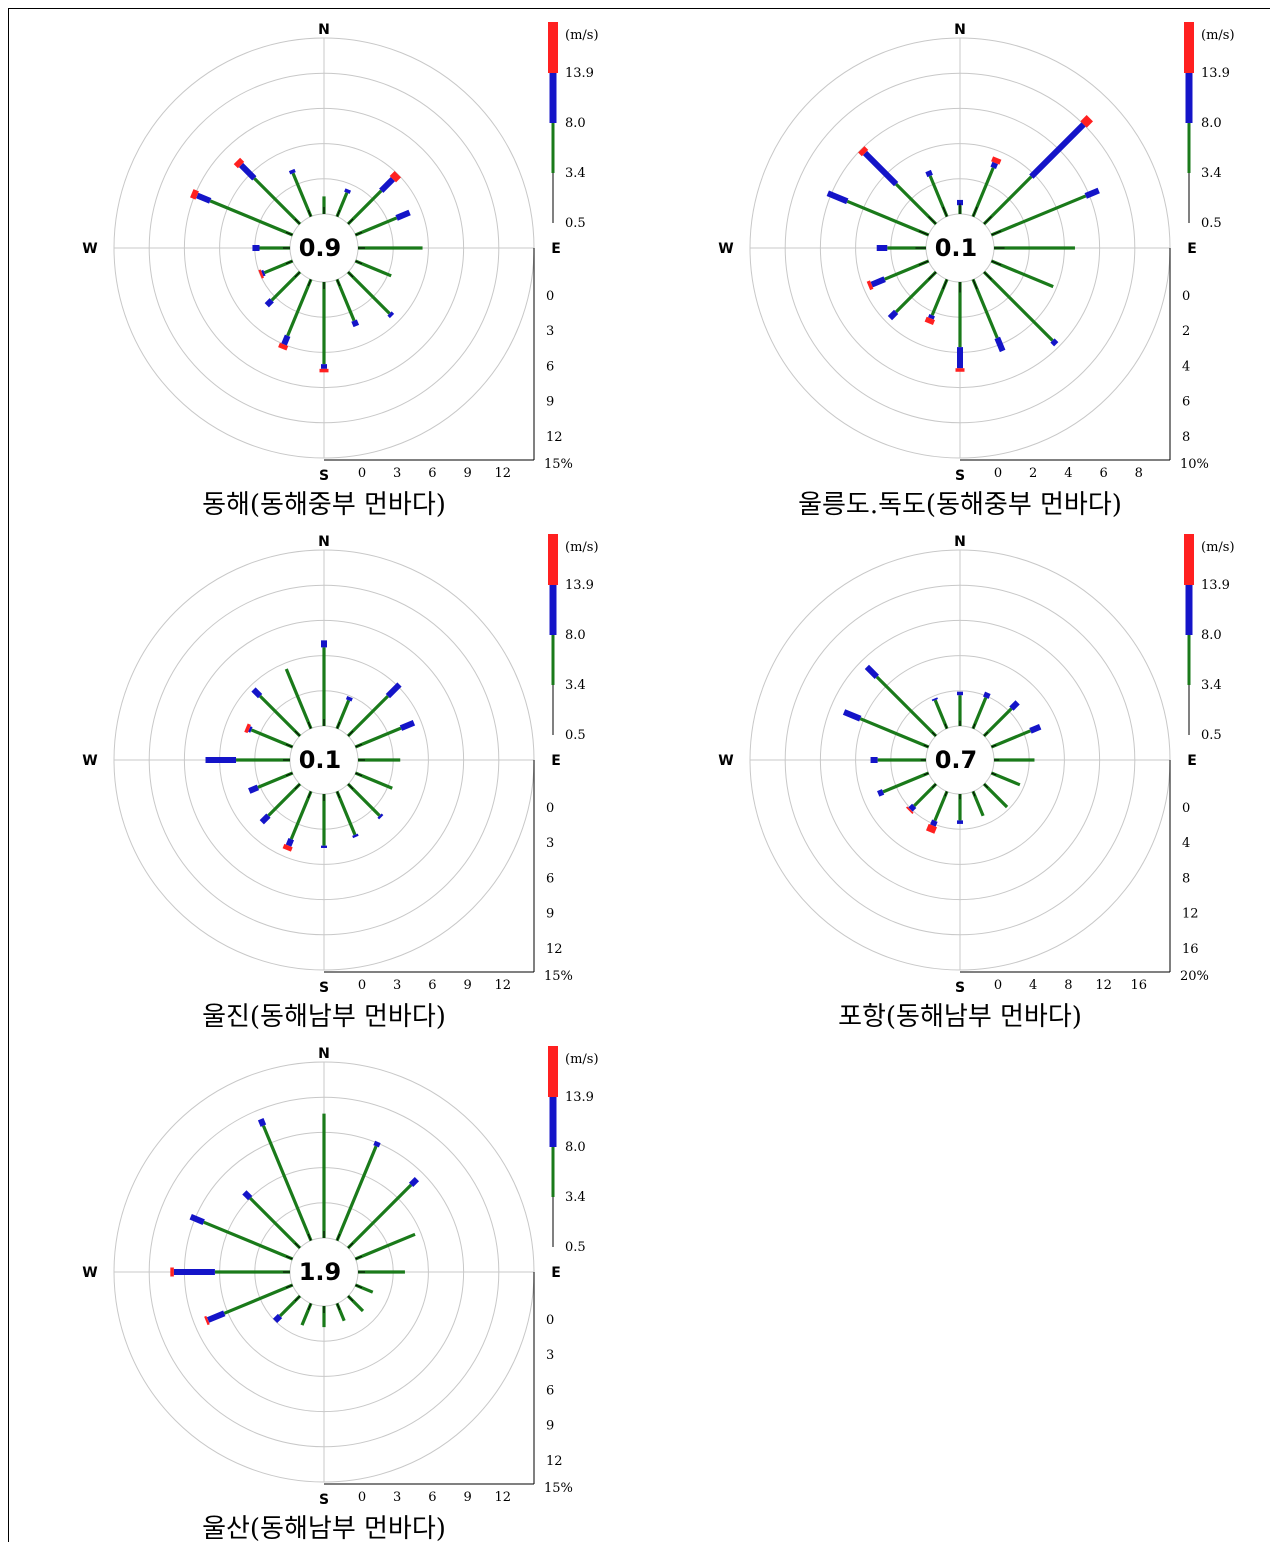 The height and width of the screenshot is (1544, 1270). Describe the element at coordinates (1068, 985) in the screenshot. I see `x-tick-label: 8` at that location.